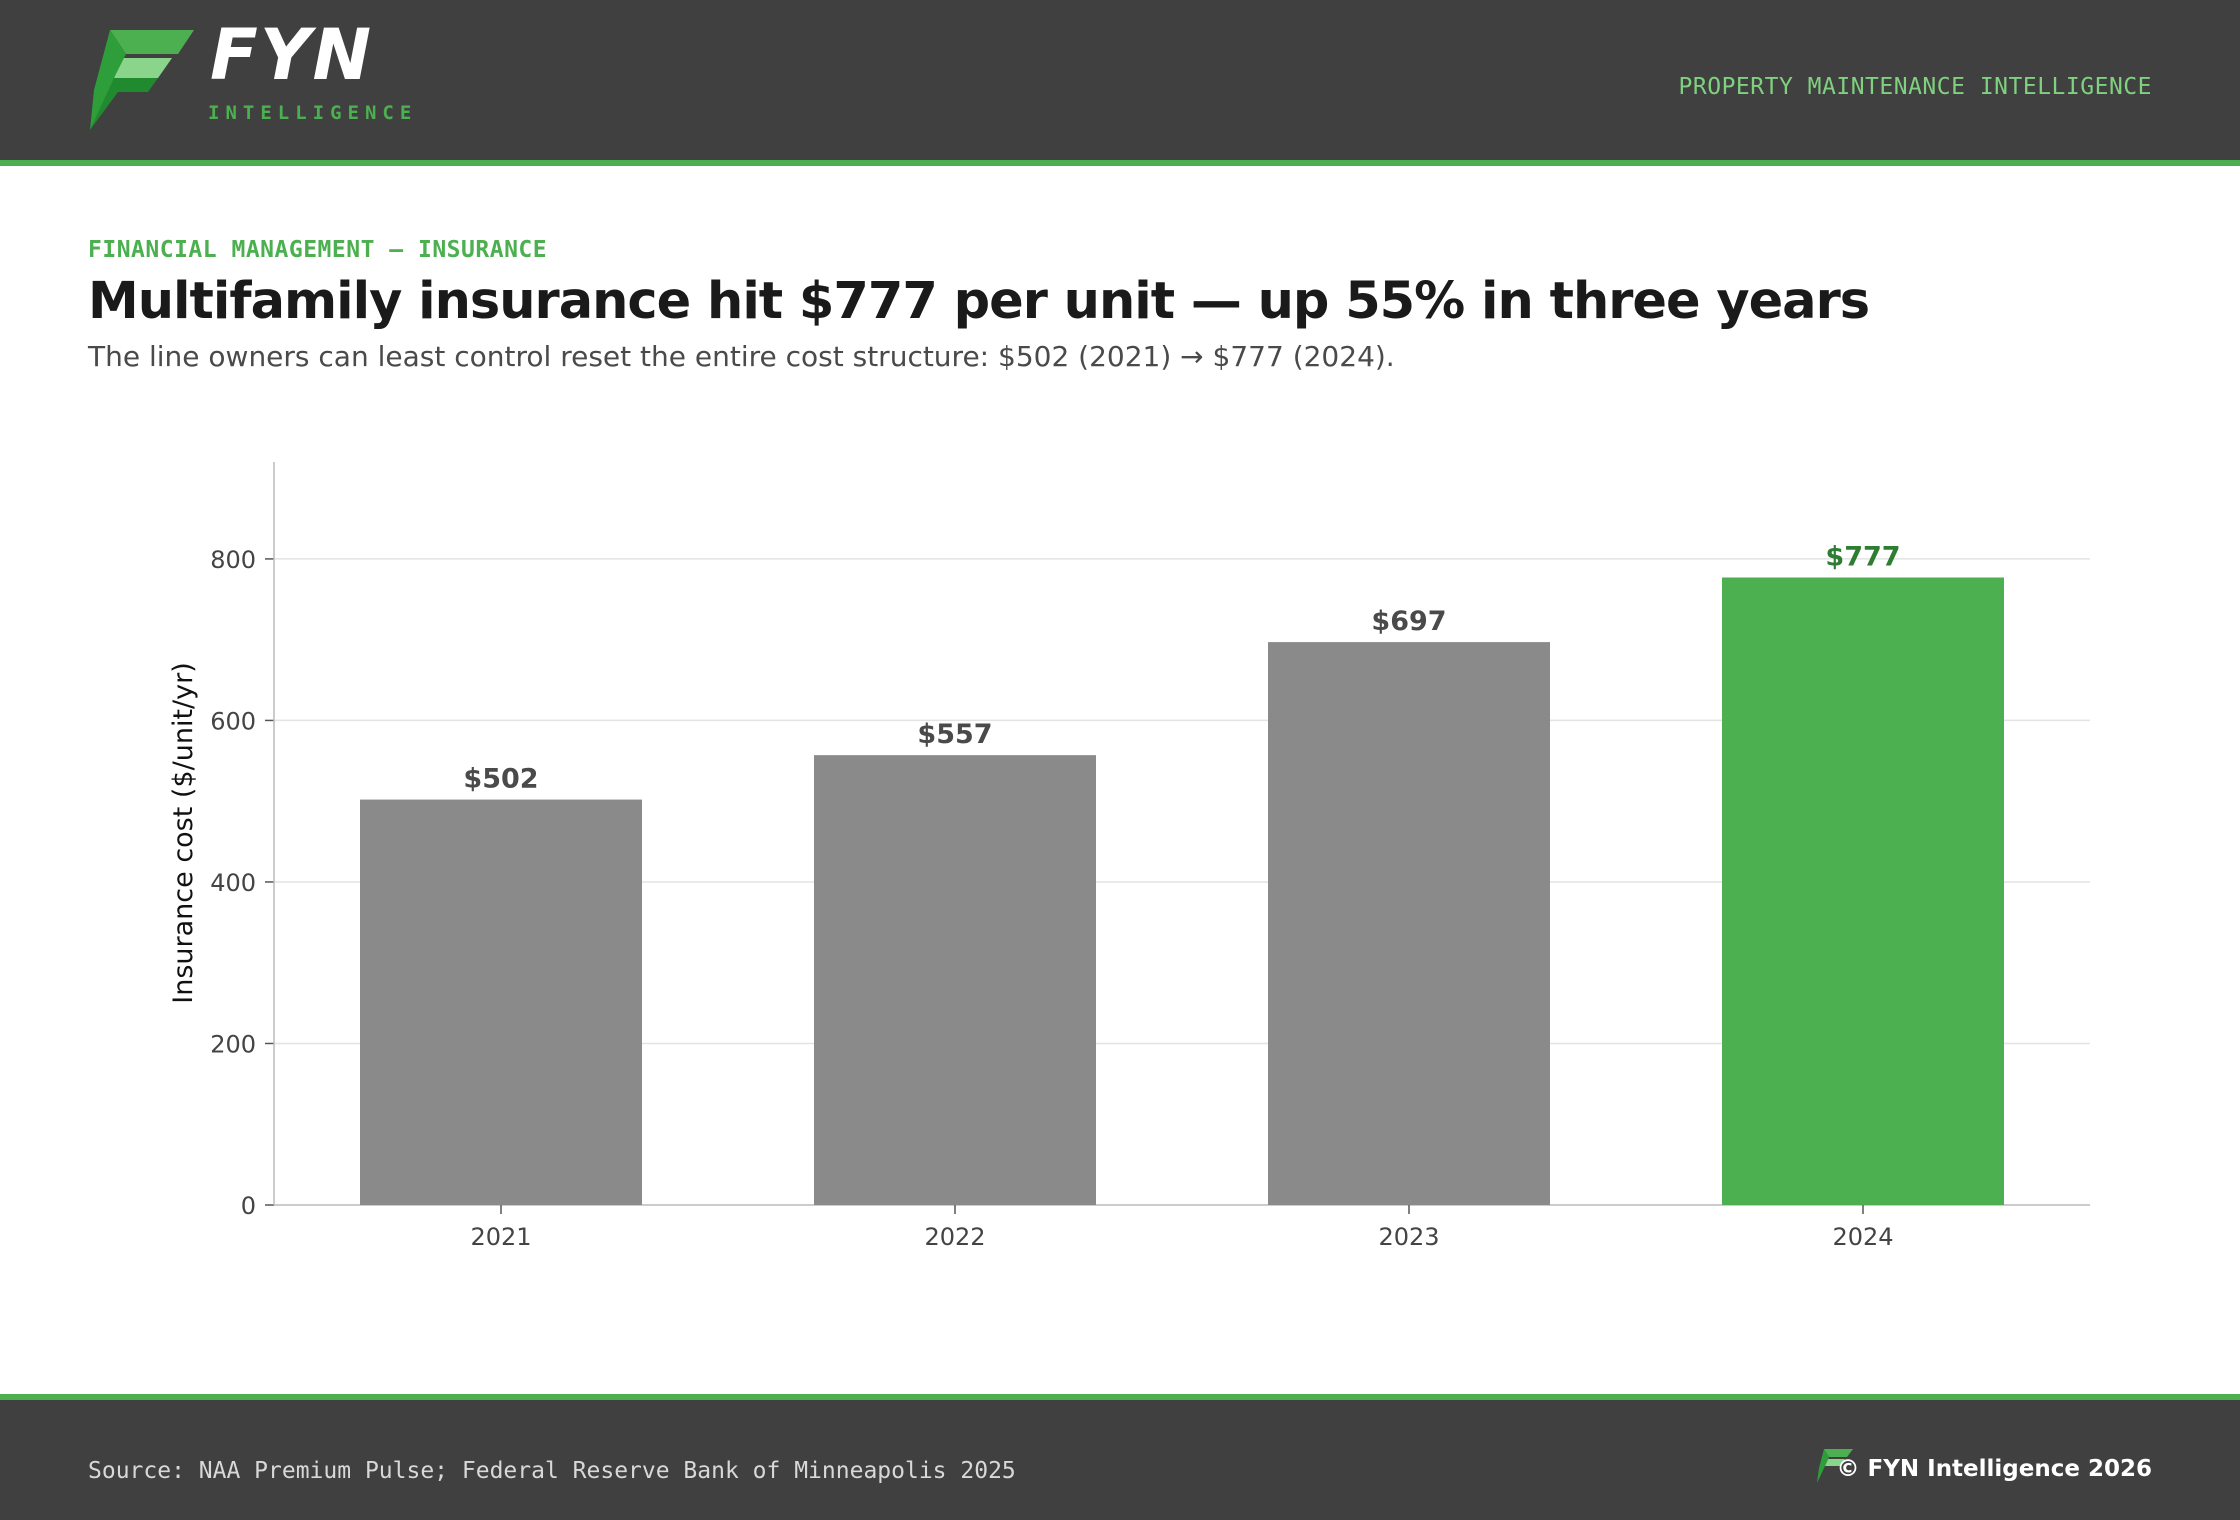 Image resolution: width=2240 pixels, height=1520 pixels. I want to click on x-tick-label: 2022, so click(954, 1237).